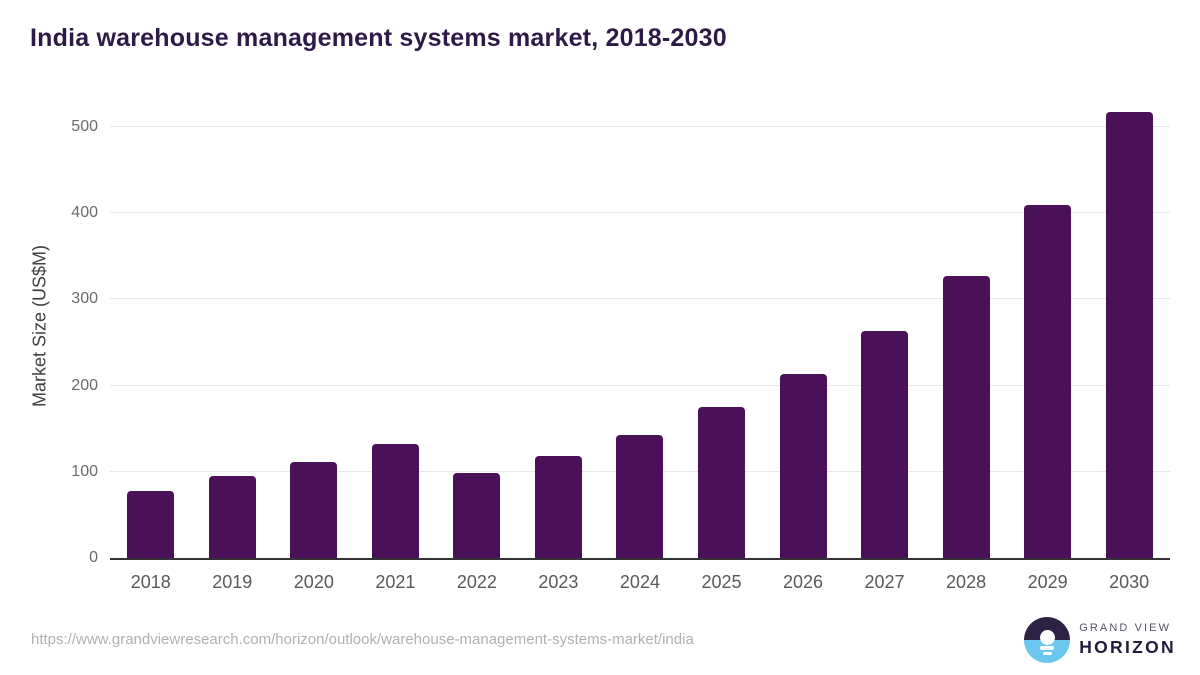 Image resolution: width=1200 pixels, height=675 pixels. I want to click on horizon-sun-icon, so click(1047, 640).